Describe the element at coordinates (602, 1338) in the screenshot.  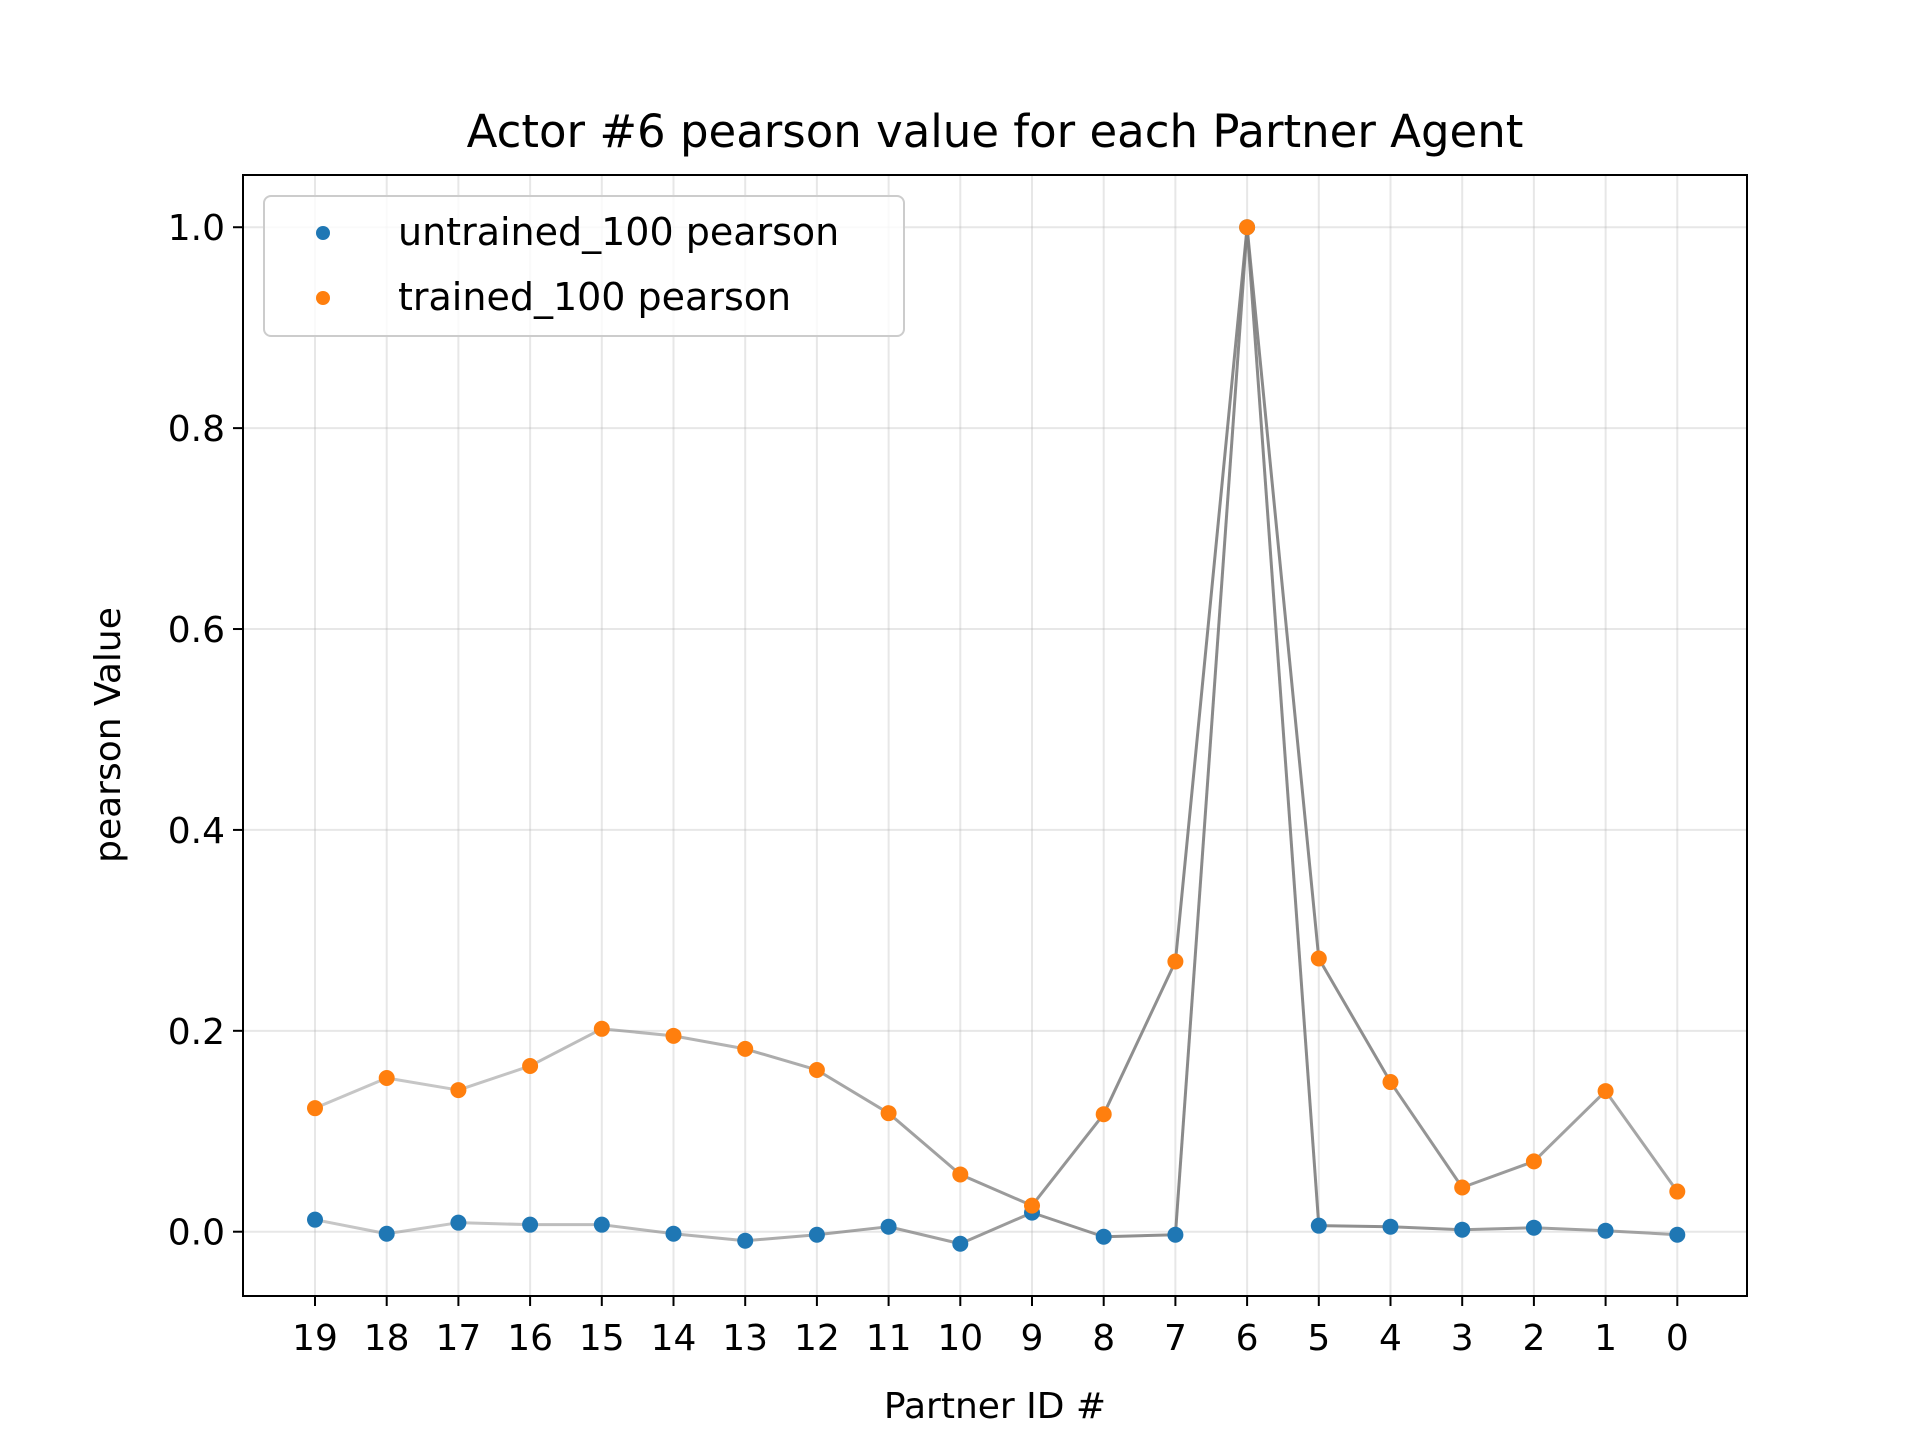
I see `x-tick-label: 15` at that location.